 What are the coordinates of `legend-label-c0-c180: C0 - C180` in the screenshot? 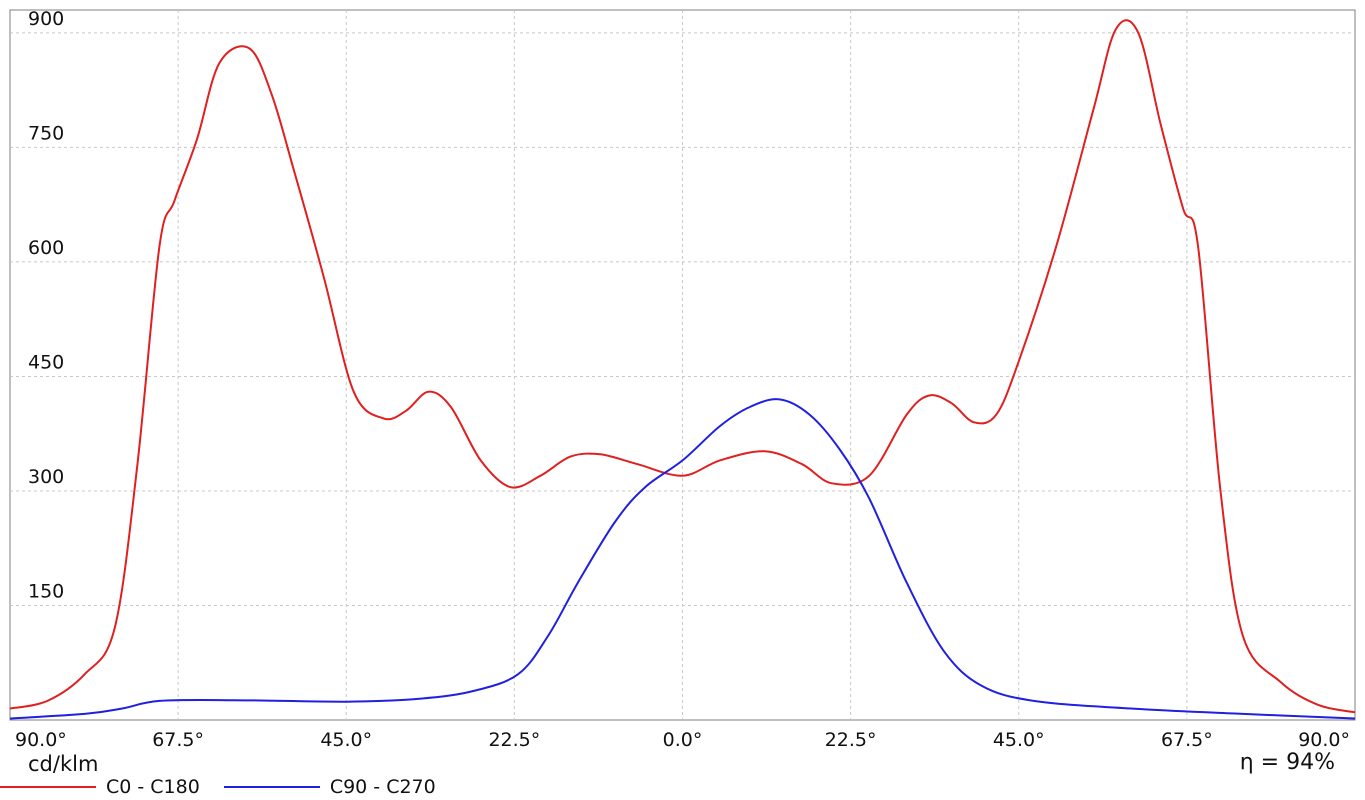 It's located at (153, 787).